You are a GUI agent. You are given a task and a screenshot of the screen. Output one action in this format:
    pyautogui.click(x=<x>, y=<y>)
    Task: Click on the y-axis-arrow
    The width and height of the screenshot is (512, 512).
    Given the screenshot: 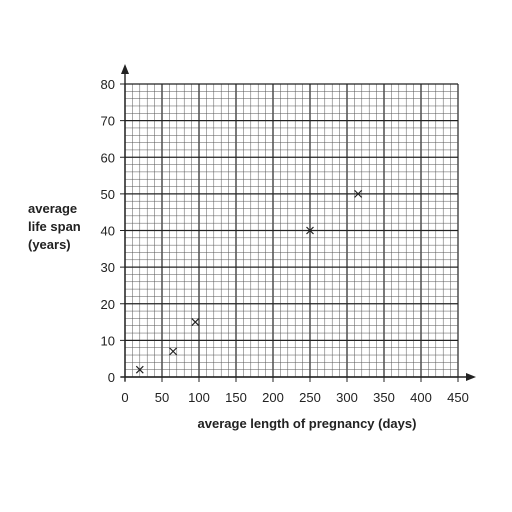 What is the action you would take?
    pyautogui.click(x=125, y=69)
    